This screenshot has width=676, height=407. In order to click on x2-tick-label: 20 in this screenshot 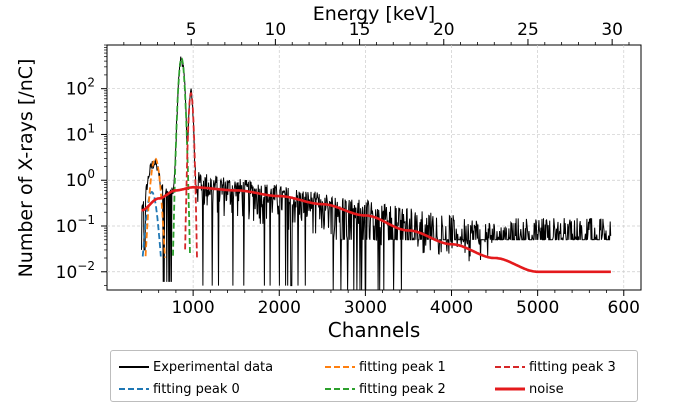, I will do `click(444, 30)`.